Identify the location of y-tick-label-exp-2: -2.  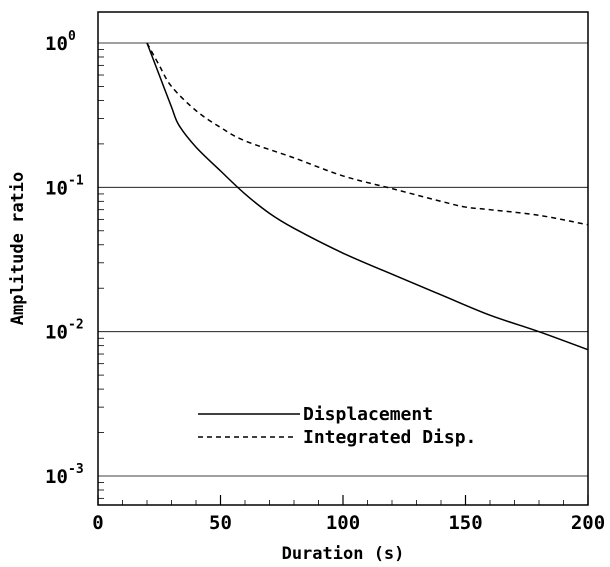
(76, 325).